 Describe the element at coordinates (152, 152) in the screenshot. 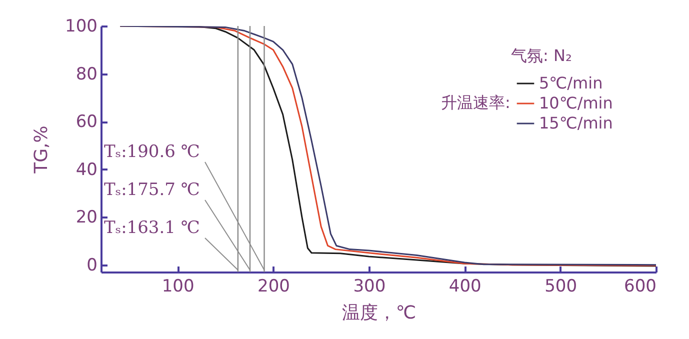

I see `ref-line-label: Tₛ:190.6 ℃` at that location.